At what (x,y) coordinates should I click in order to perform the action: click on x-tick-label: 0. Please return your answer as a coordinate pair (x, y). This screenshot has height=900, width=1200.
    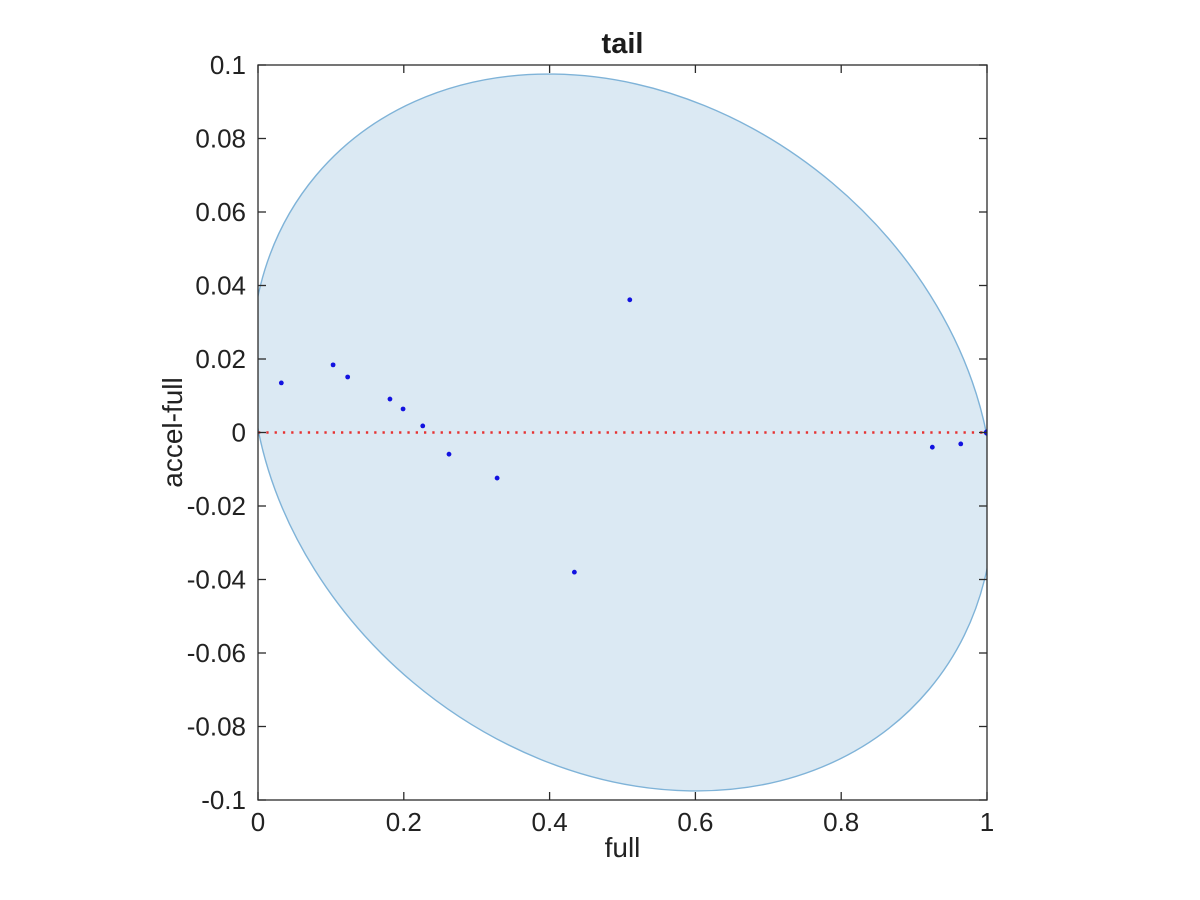
    Looking at the image, I should click on (258, 822).